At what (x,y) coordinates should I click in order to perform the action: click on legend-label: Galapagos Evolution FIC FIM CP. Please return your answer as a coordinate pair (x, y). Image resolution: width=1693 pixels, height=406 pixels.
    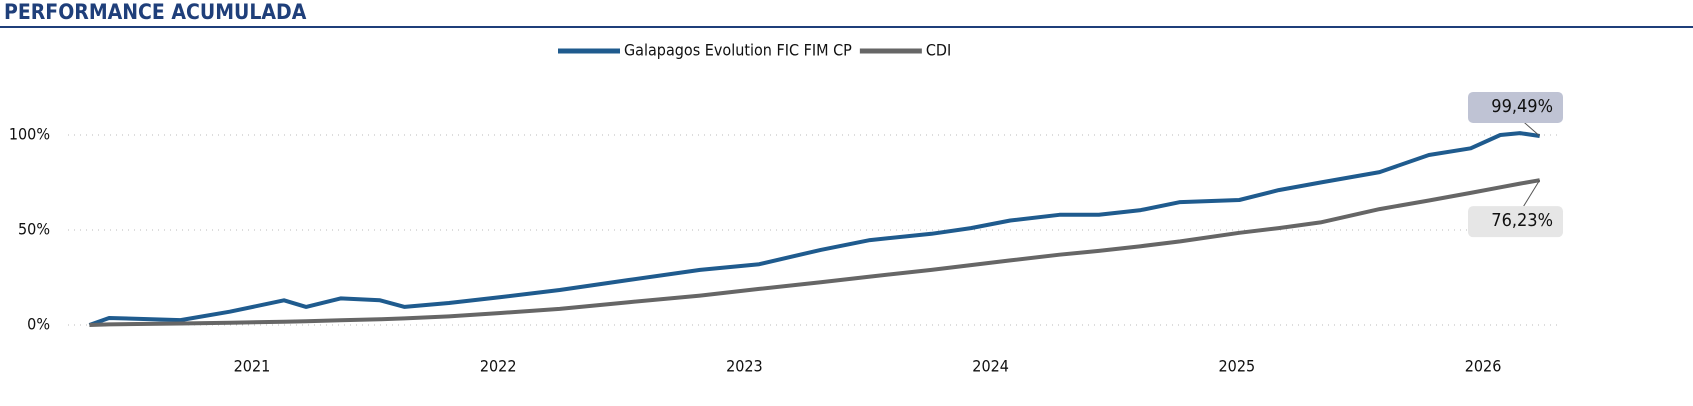
    Looking at the image, I should click on (738, 50).